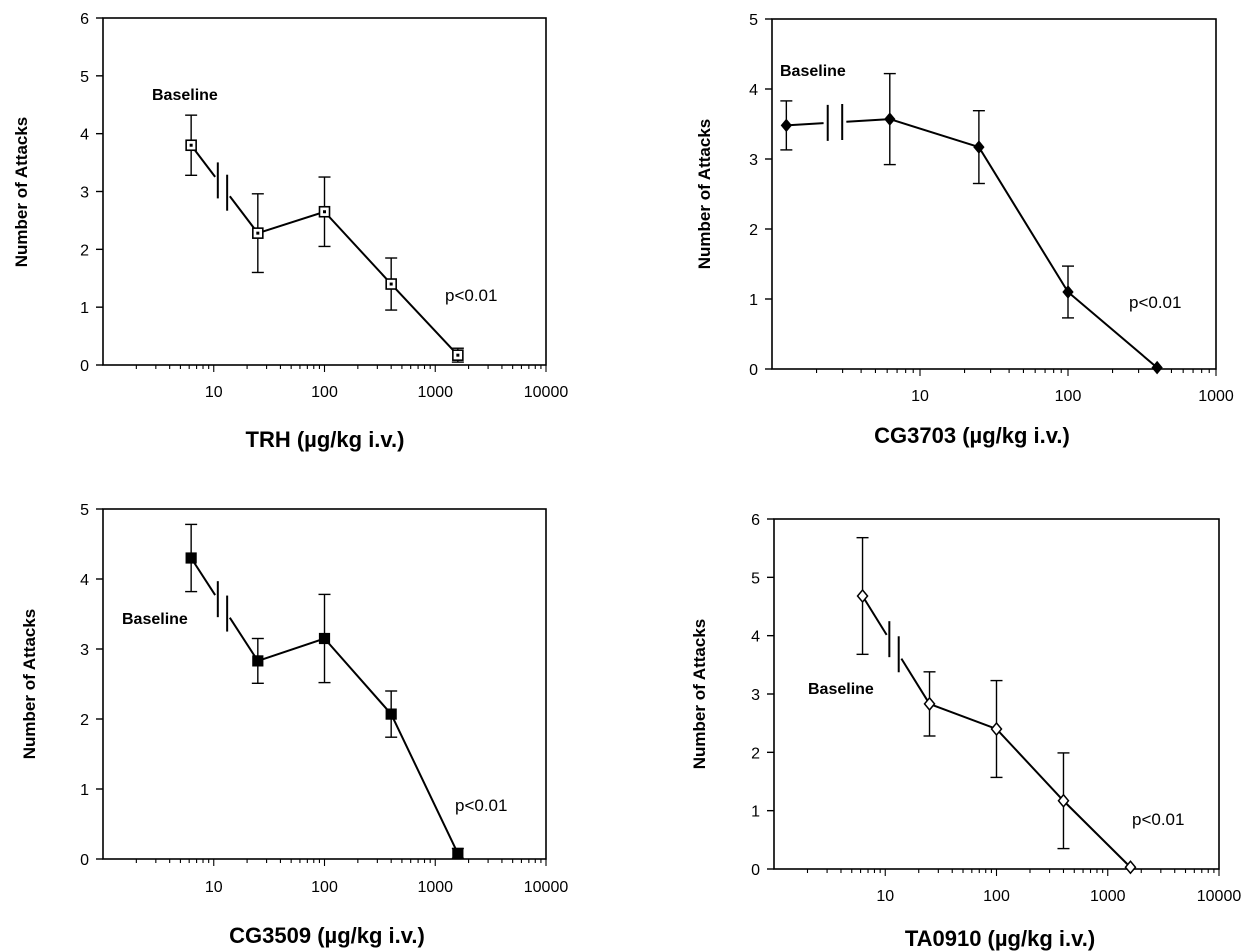 Image resolution: width=1252 pixels, height=952 pixels. I want to click on plot-frame, so click(994, 194).